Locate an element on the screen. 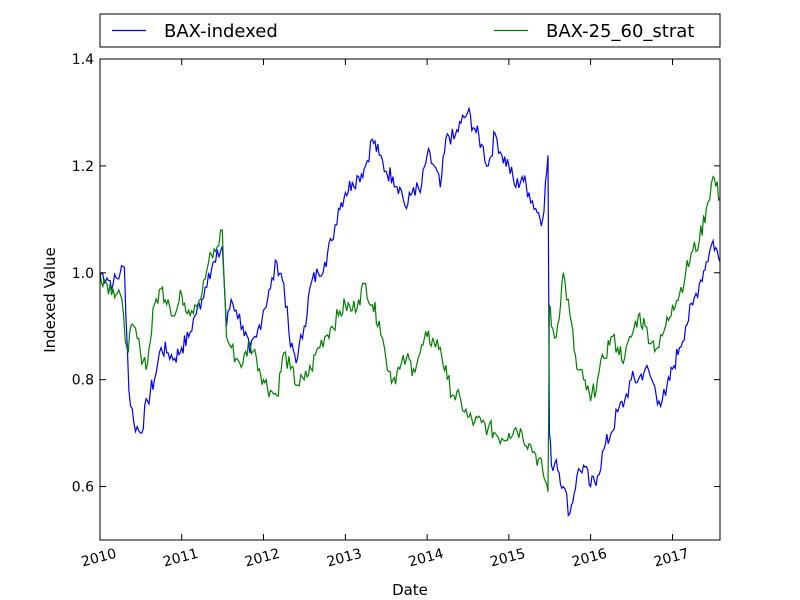 This screenshot has width=800, height=600. y-tick-label: 1.2 is located at coordinates (83, 167).